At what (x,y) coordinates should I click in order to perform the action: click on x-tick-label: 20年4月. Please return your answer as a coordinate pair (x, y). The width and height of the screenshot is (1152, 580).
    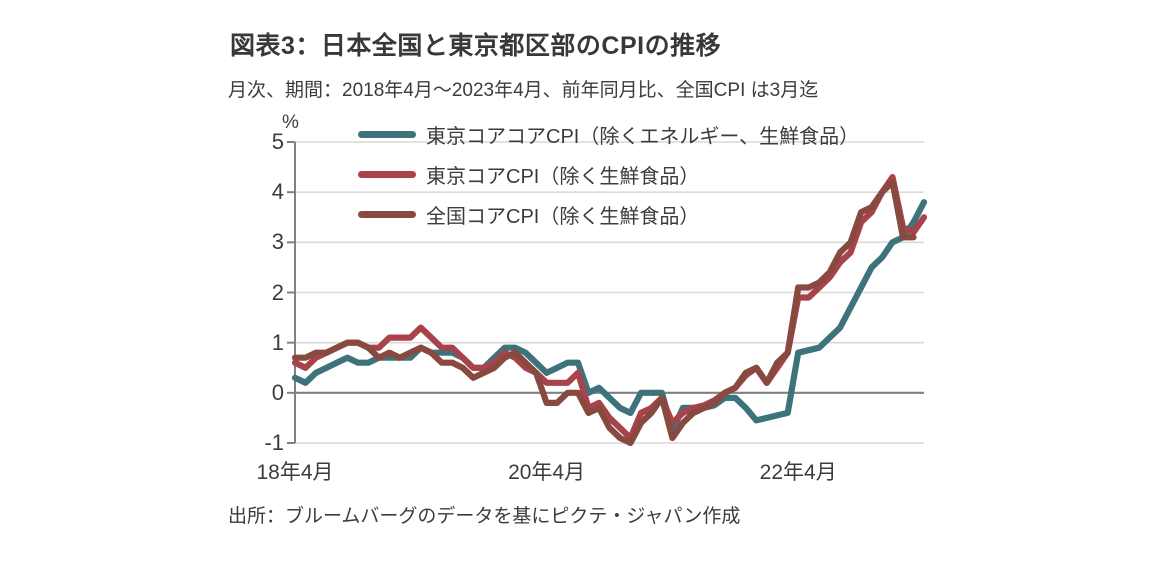
    Looking at the image, I should click on (547, 472).